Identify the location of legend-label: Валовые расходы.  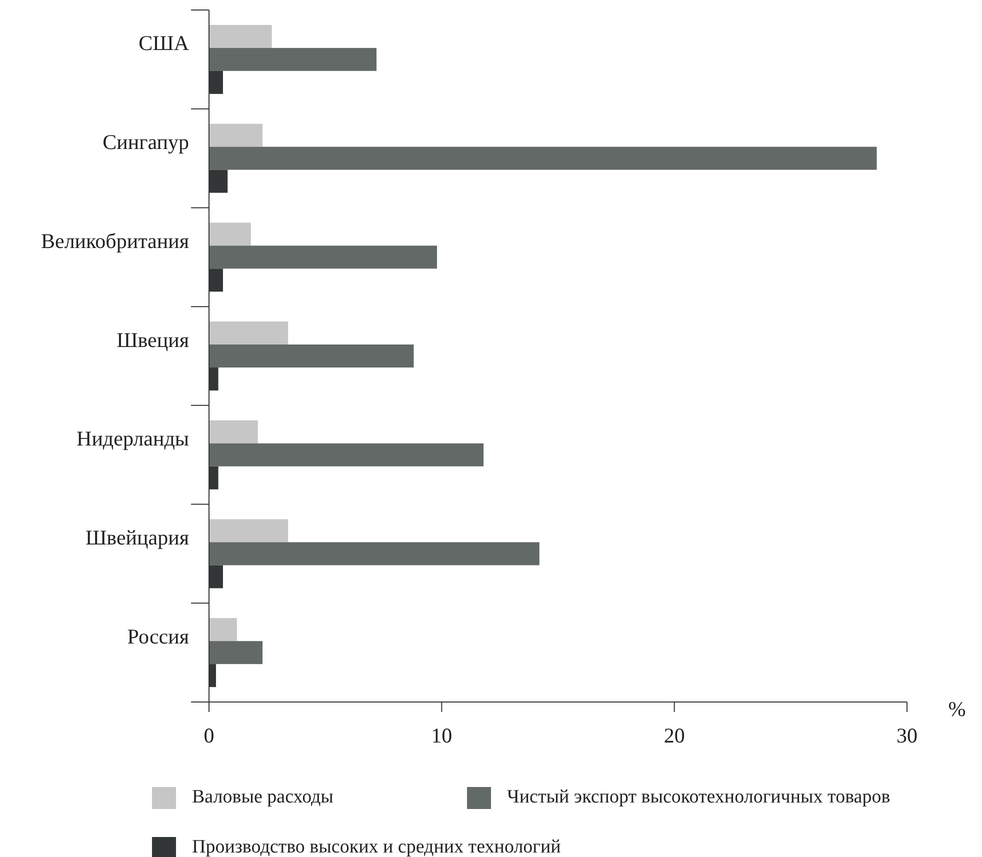
(263, 797).